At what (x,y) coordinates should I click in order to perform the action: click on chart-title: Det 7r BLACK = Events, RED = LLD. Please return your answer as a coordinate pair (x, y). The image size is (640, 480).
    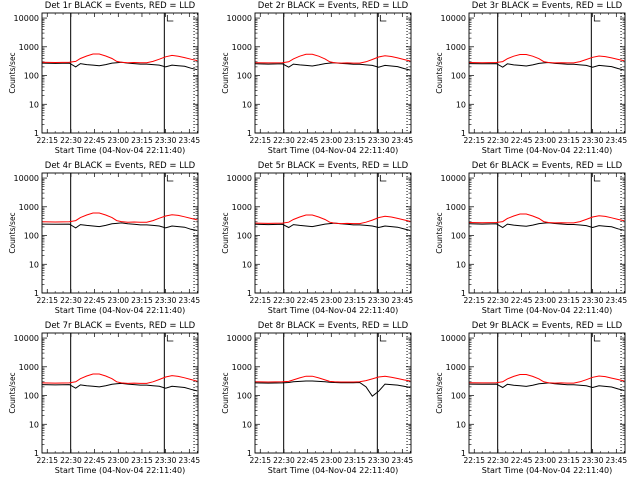
    Looking at the image, I should click on (120, 326).